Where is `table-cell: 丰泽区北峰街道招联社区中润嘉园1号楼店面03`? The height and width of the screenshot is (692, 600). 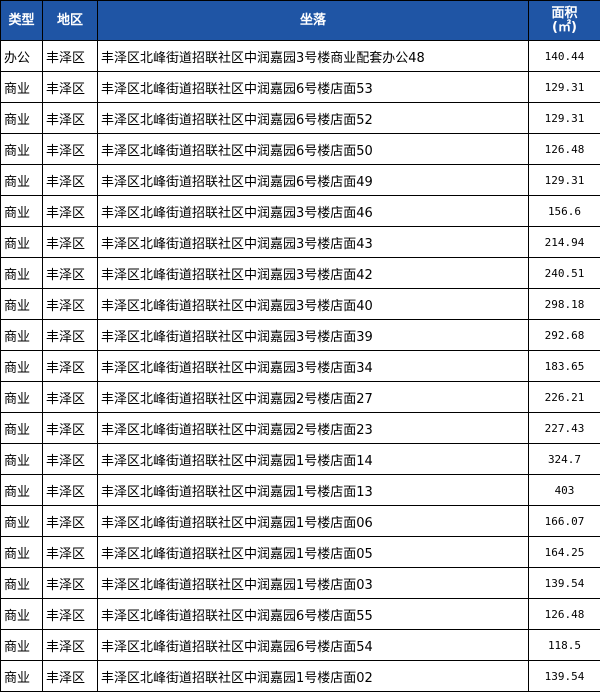 table-cell: 丰泽区北峰街道招联社区中润嘉园1号楼店面03 is located at coordinates (313, 583).